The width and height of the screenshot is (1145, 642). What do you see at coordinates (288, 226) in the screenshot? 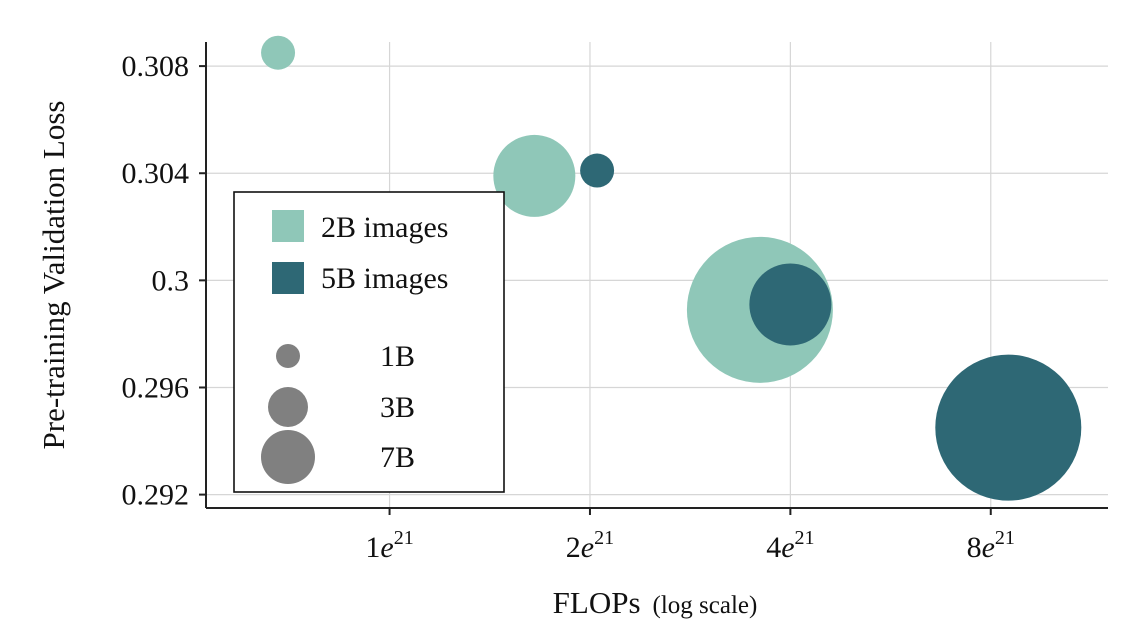
I see `legend-swatch-2b-images` at bounding box center [288, 226].